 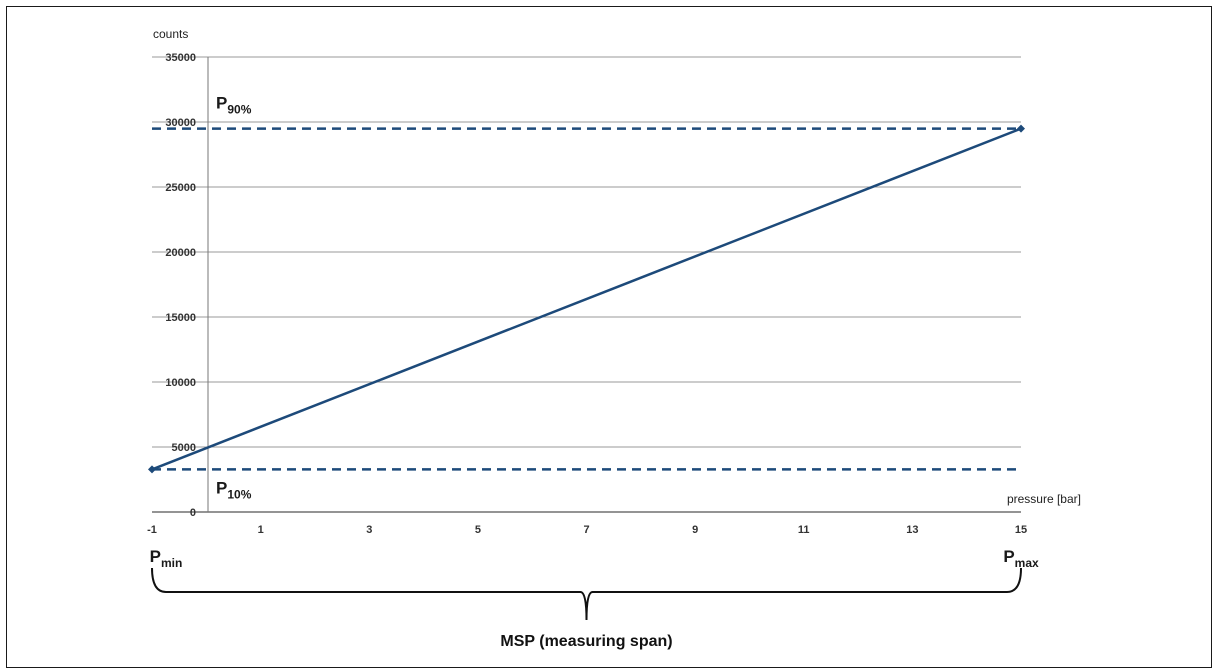 I want to click on x-tick-13: 13, so click(x=912, y=530).